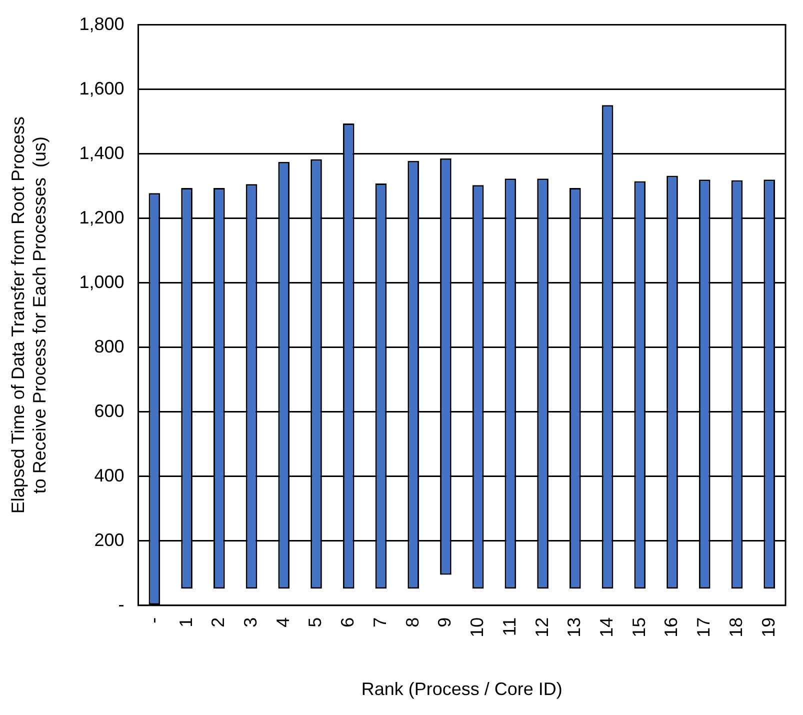 Image resolution: width=803 pixels, height=715 pixels. I want to click on x-tick-label: 8, so click(412, 622).